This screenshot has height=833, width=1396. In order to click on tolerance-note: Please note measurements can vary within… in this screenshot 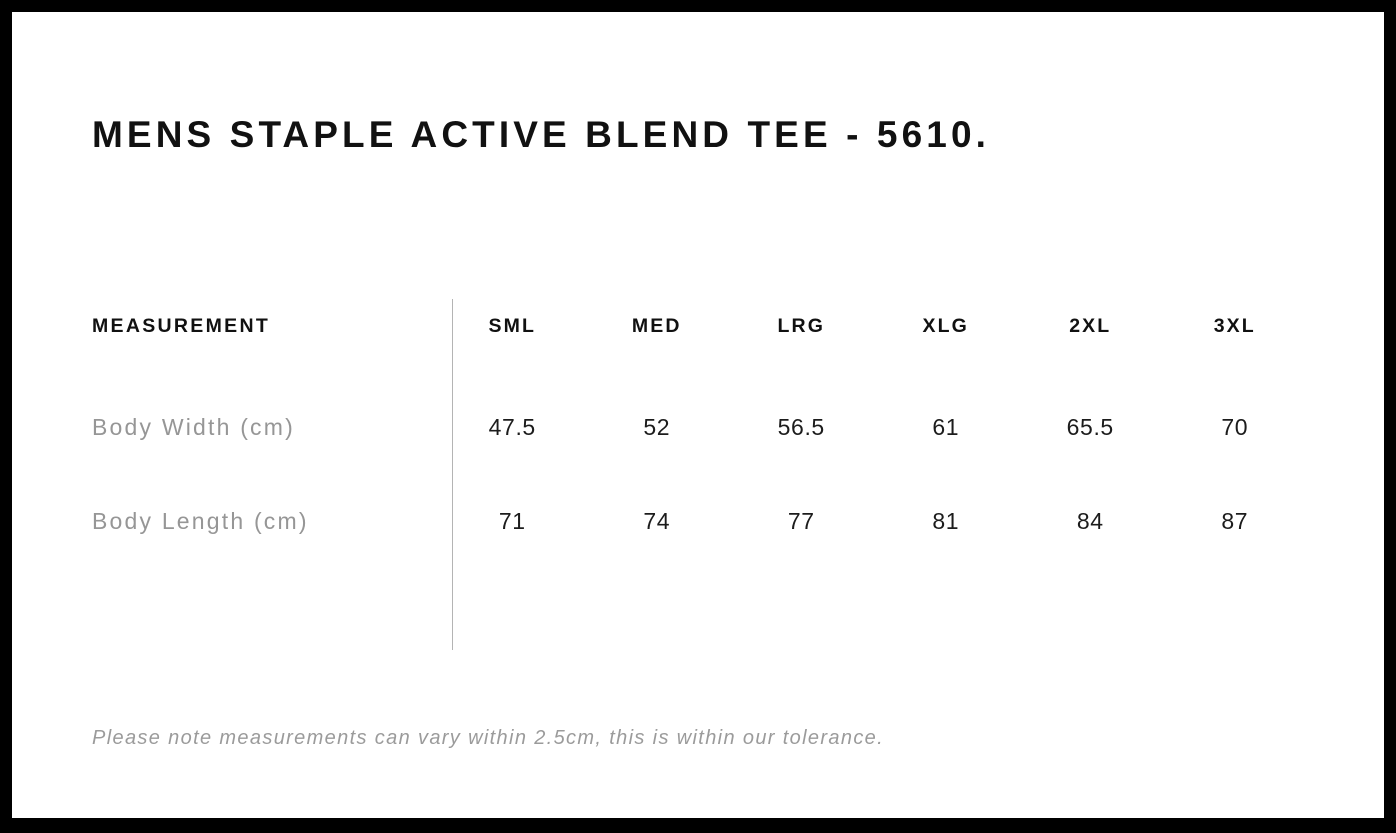, I will do `click(488, 738)`.